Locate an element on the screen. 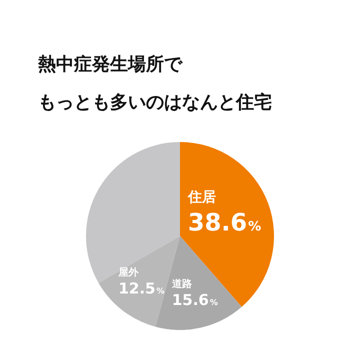  slice-label: 屋外 is located at coordinates (128, 272).